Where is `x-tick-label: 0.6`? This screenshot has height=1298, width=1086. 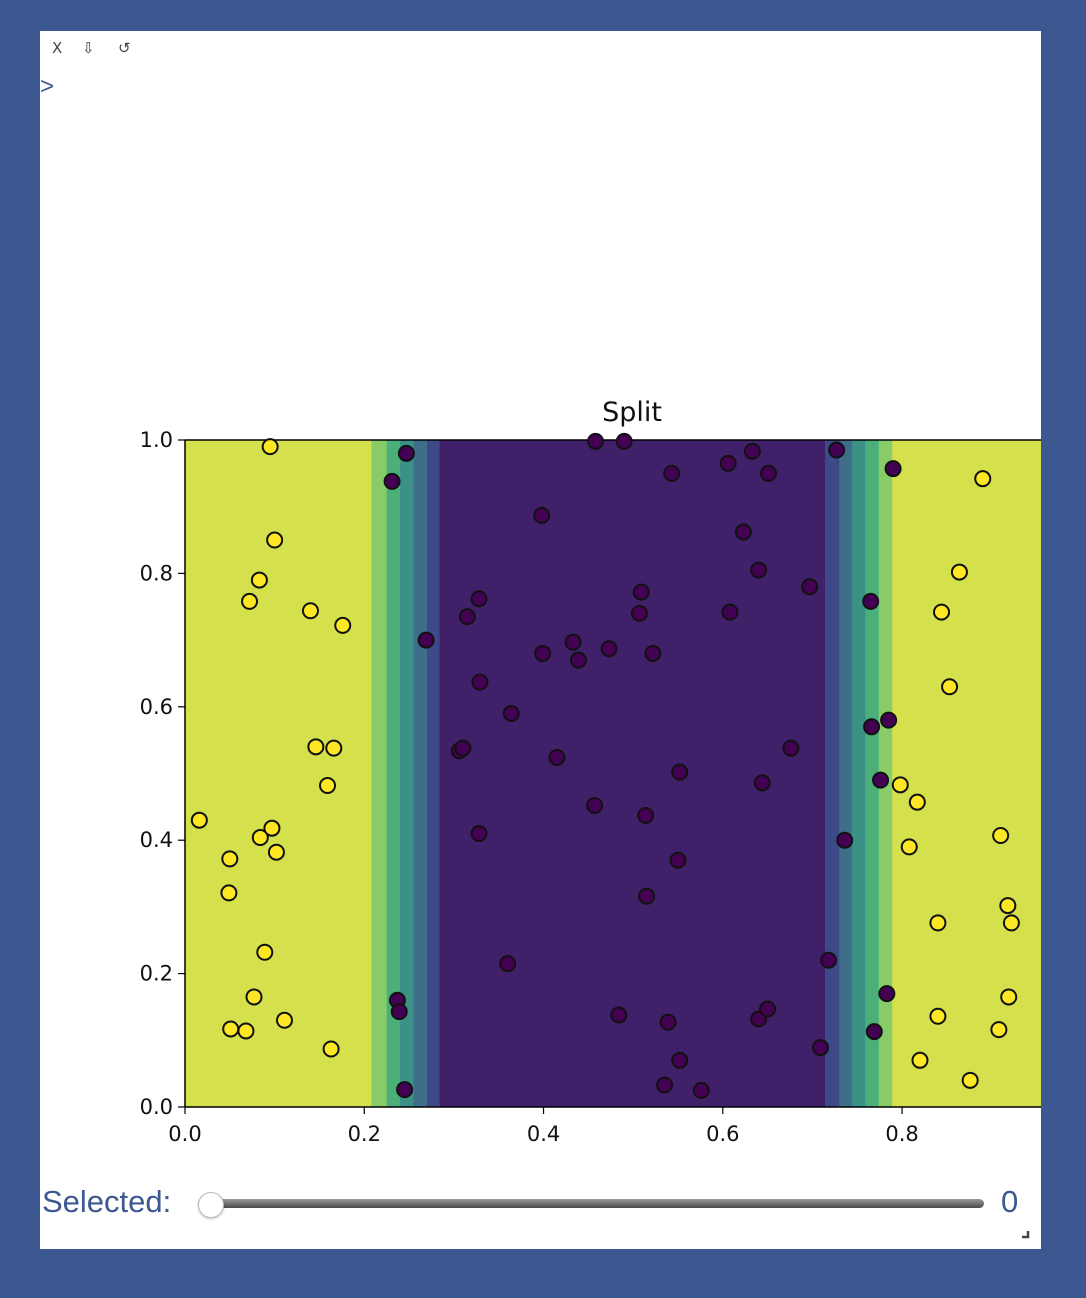
x-tick-label: 0.6 is located at coordinates (722, 1134).